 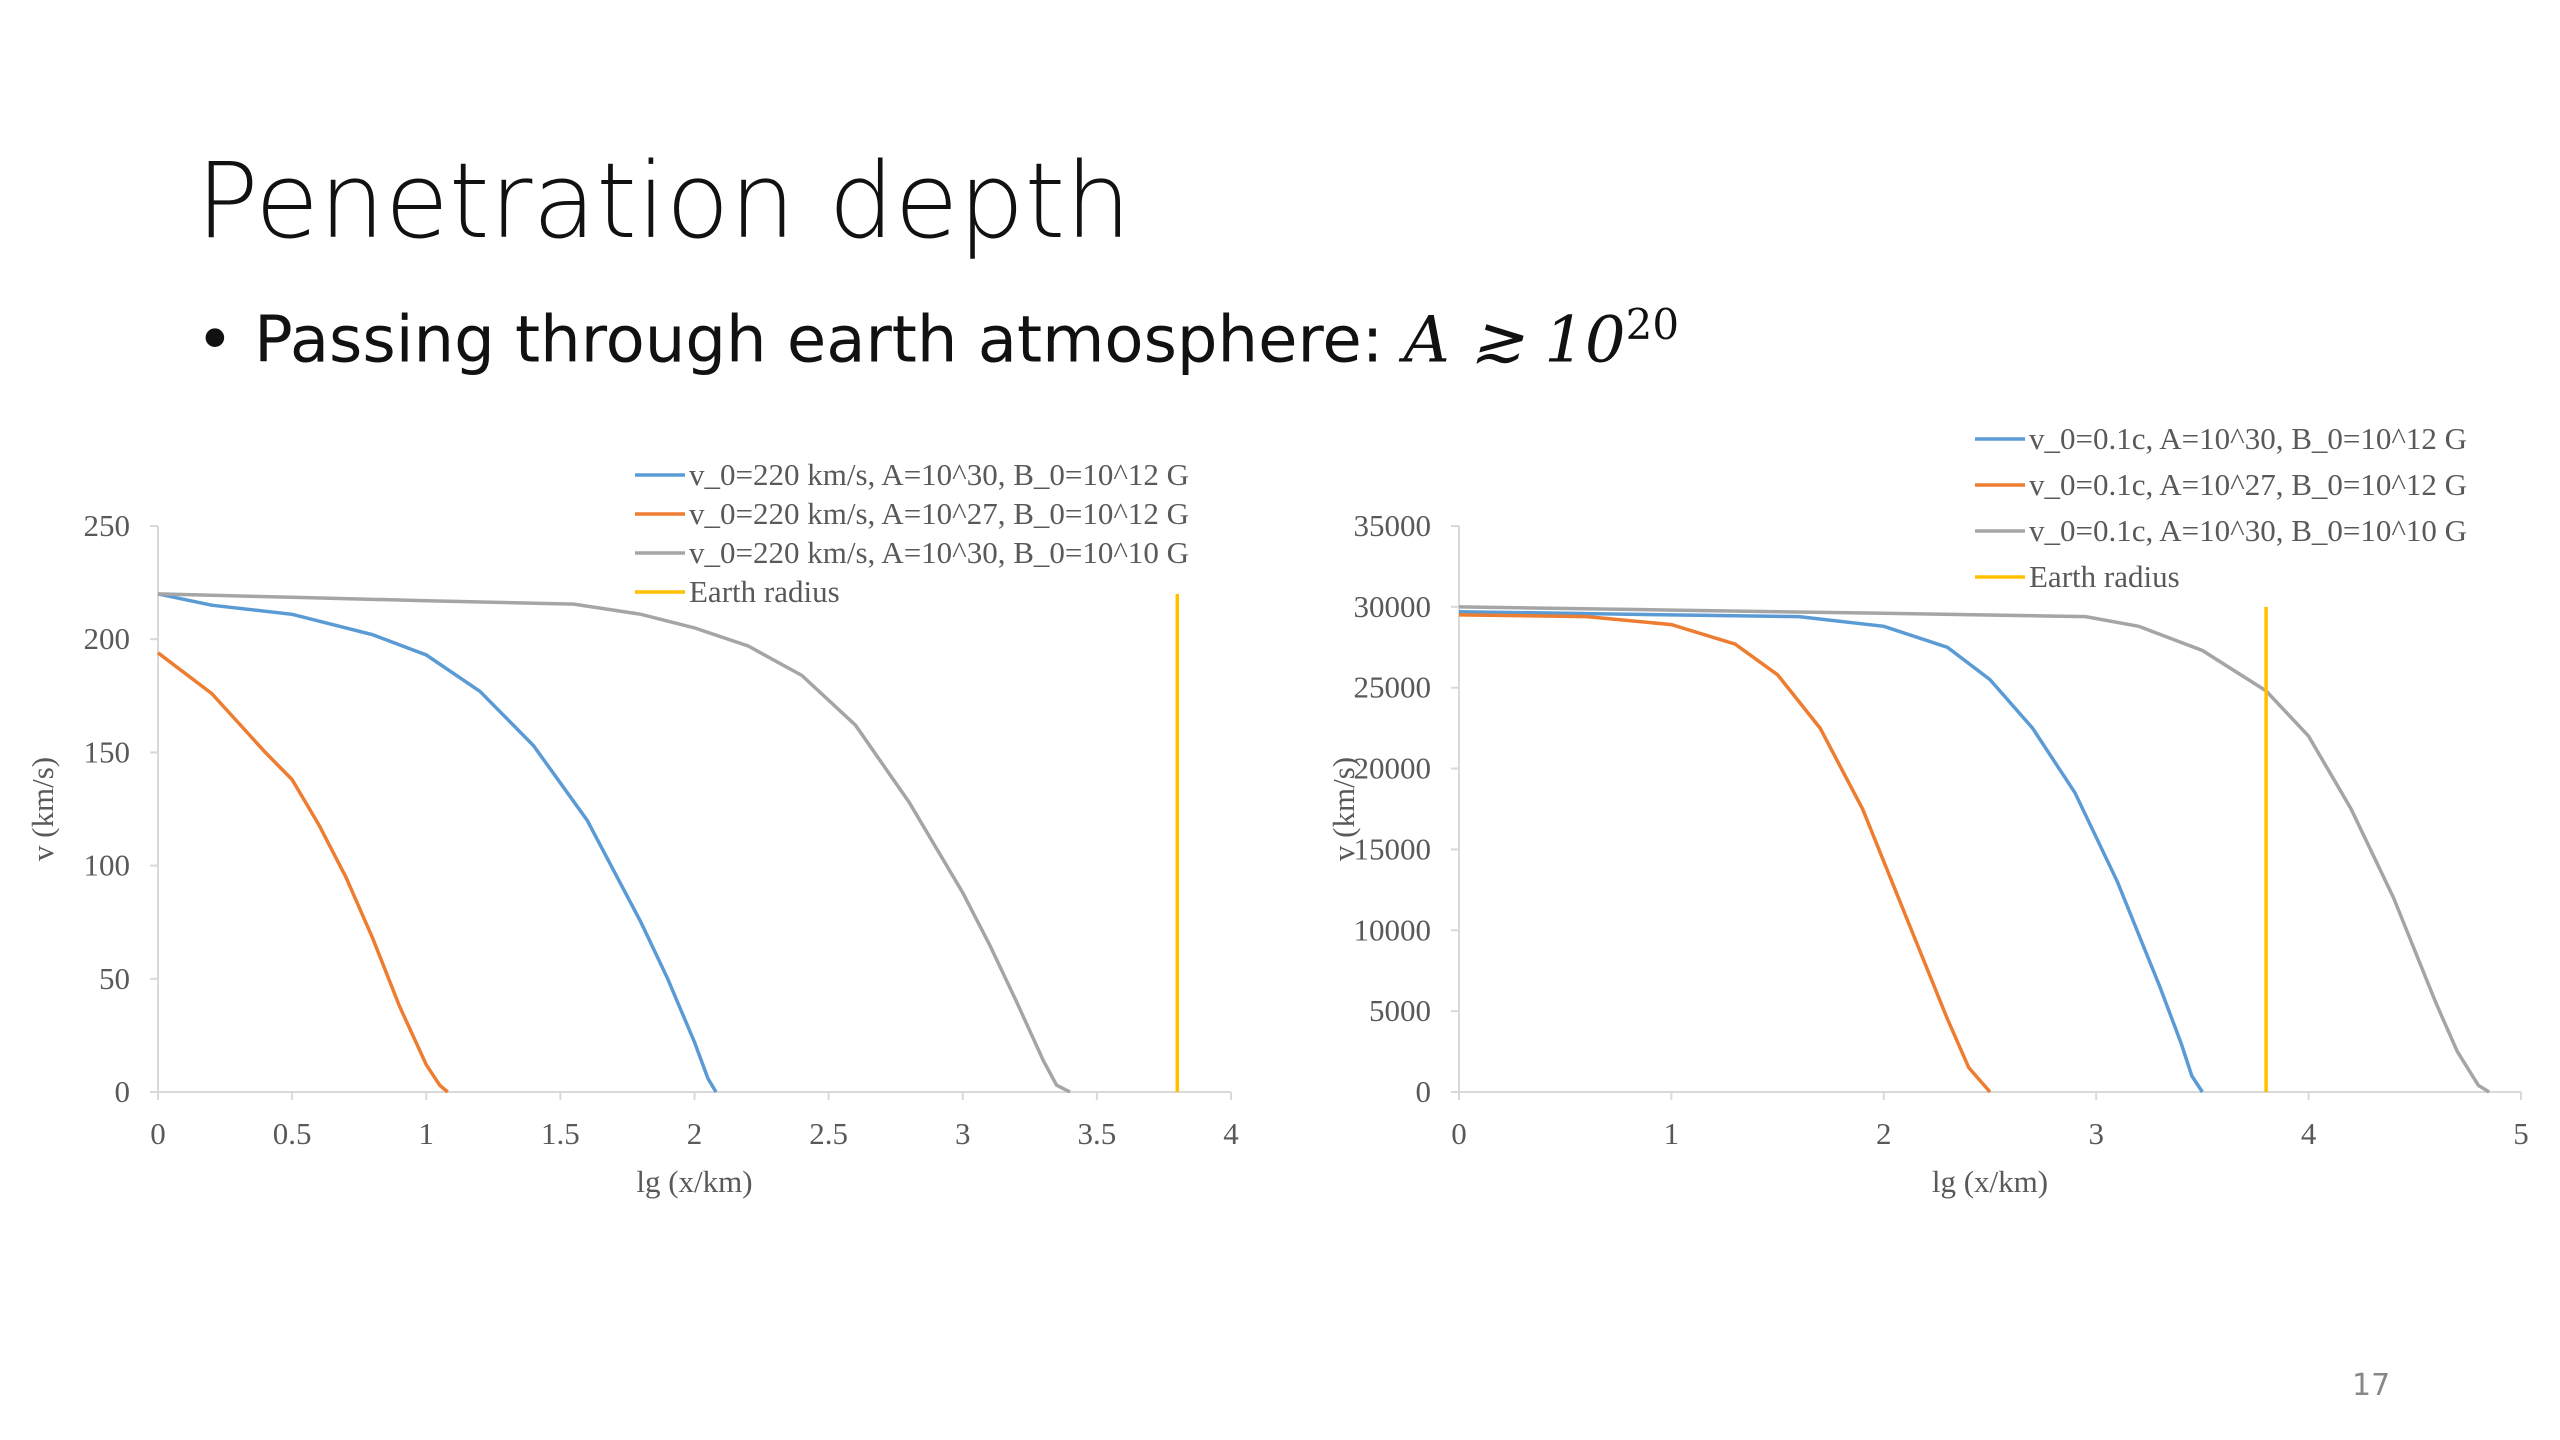 What do you see at coordinates (2248, 438) in the screenshot?
I see `legend-label: v_0=0.1c, A=10^30, B_0=10^12 G` at bounding box center [2248, 438].